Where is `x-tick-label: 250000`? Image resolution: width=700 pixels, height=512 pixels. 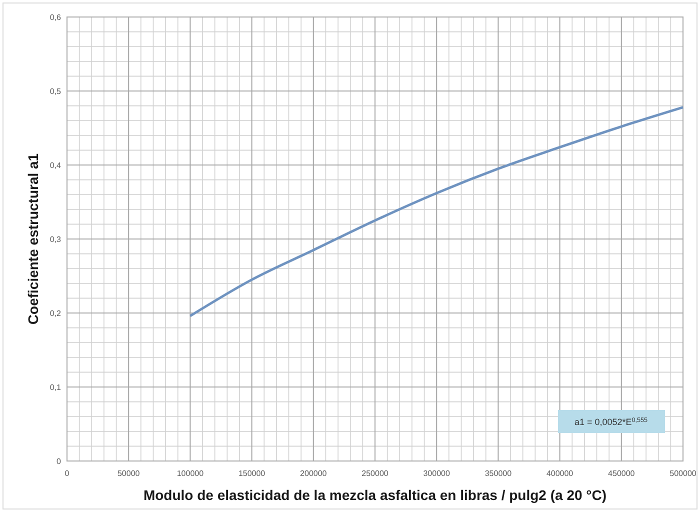 x-tick-label: 250000 is located at coordinates (375, 473).